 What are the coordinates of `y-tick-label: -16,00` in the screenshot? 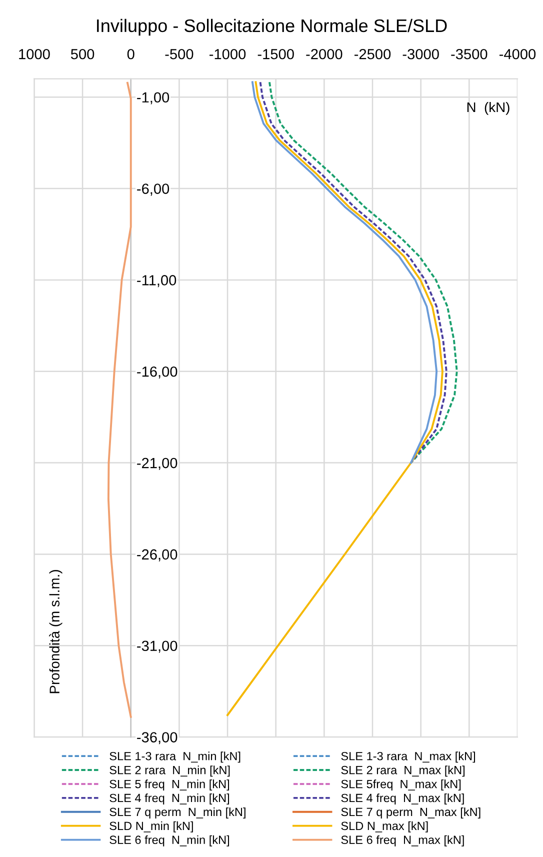 It's located at (157, 372).